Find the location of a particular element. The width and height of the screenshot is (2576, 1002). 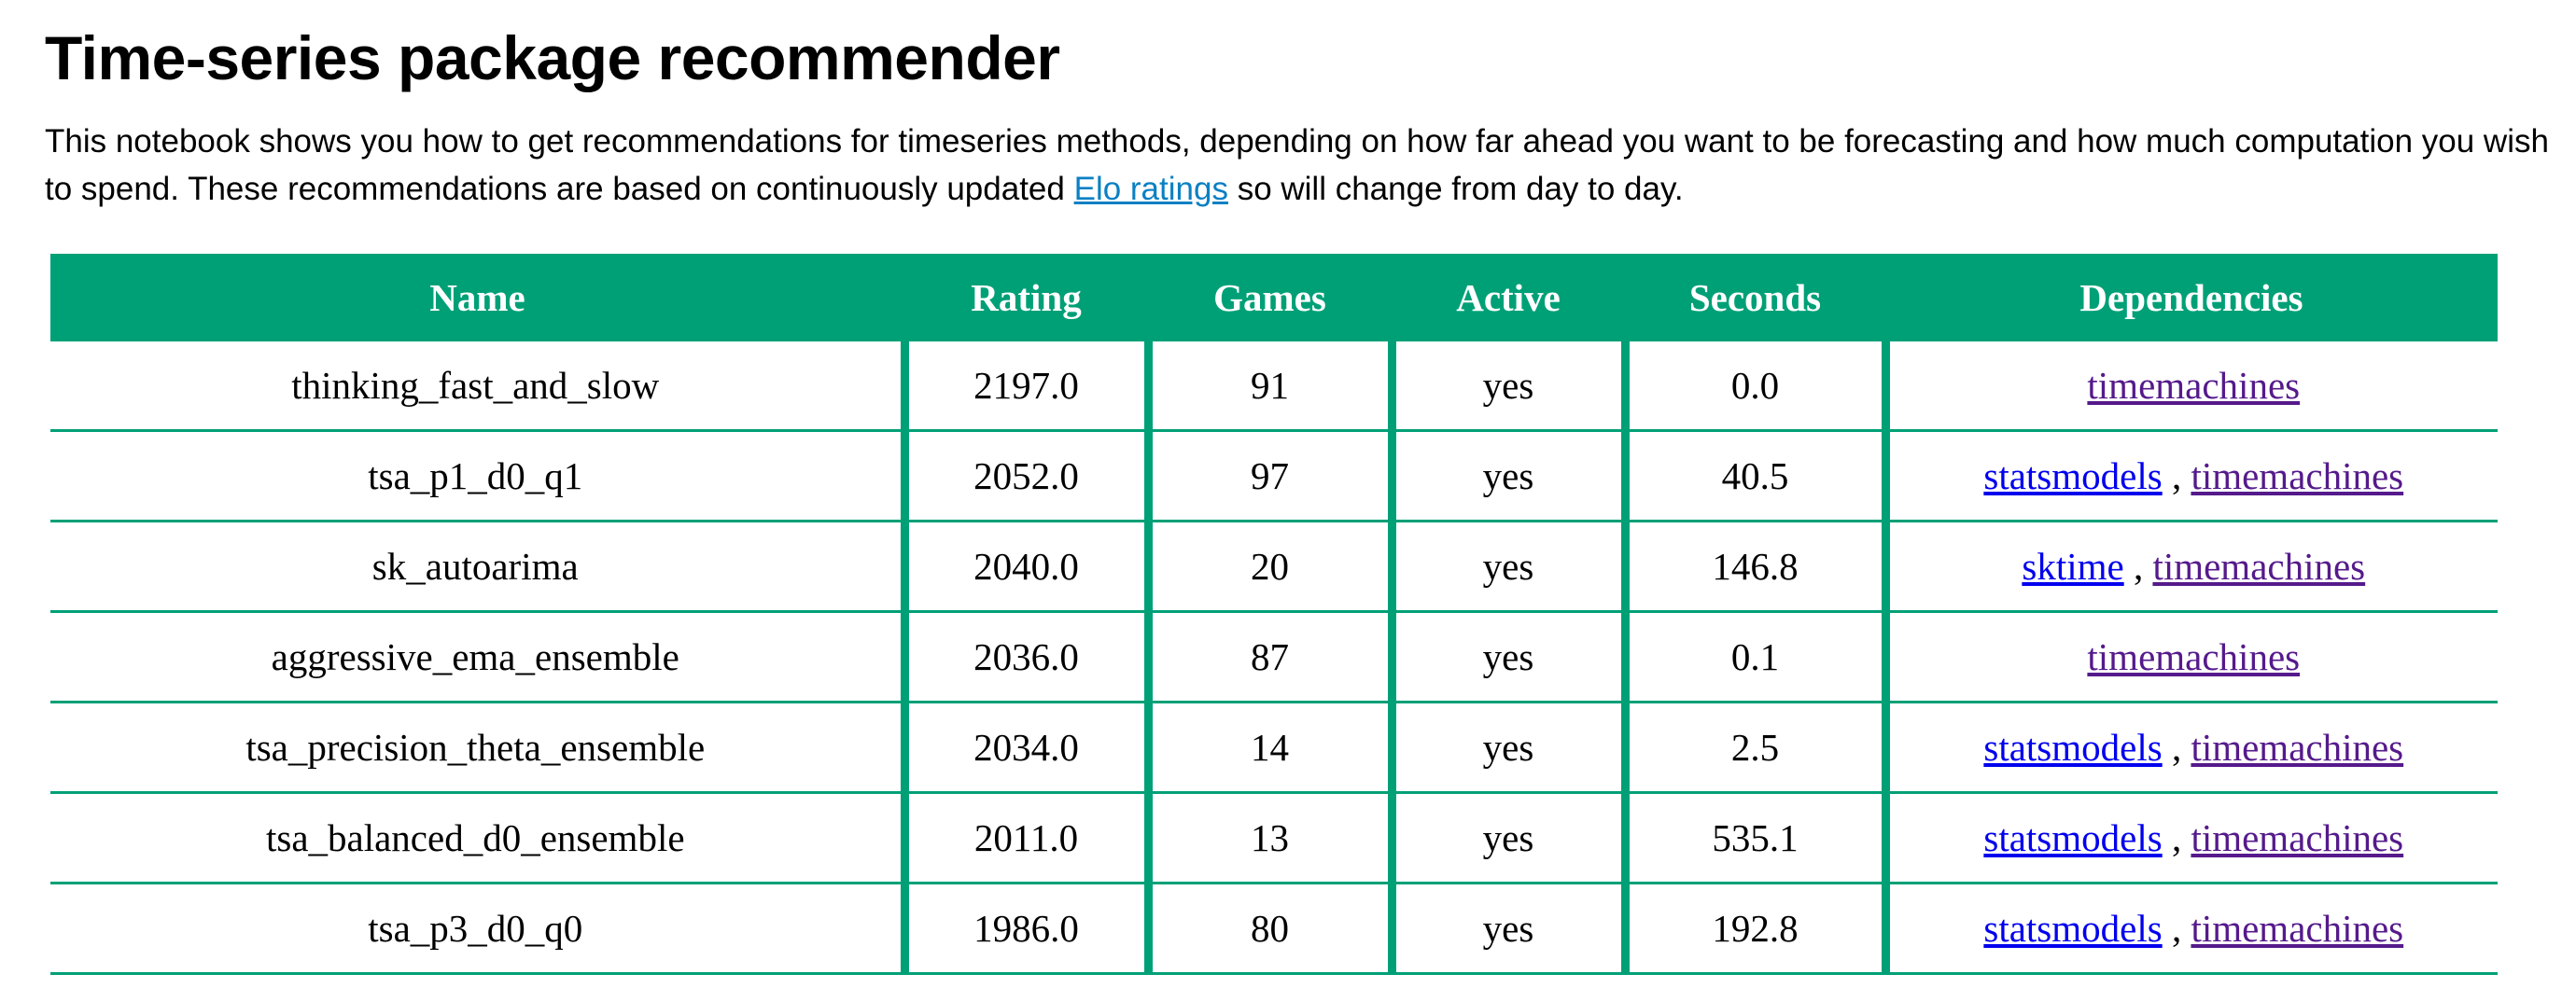

column-header-active: Active is located at coordinates (1508, 297).